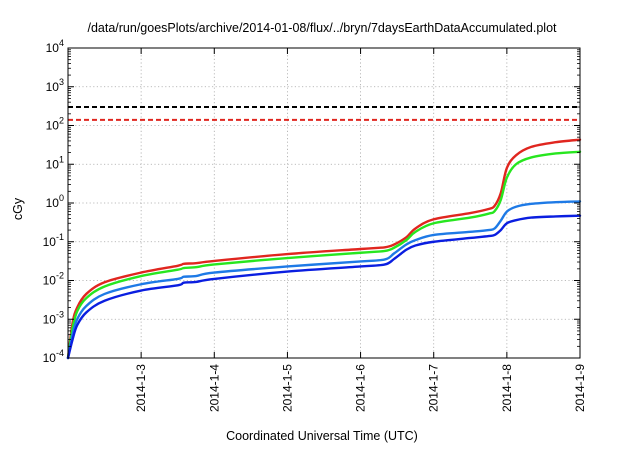  I want to click on y-tick-label: 10⁻¹, so click(53, 240).